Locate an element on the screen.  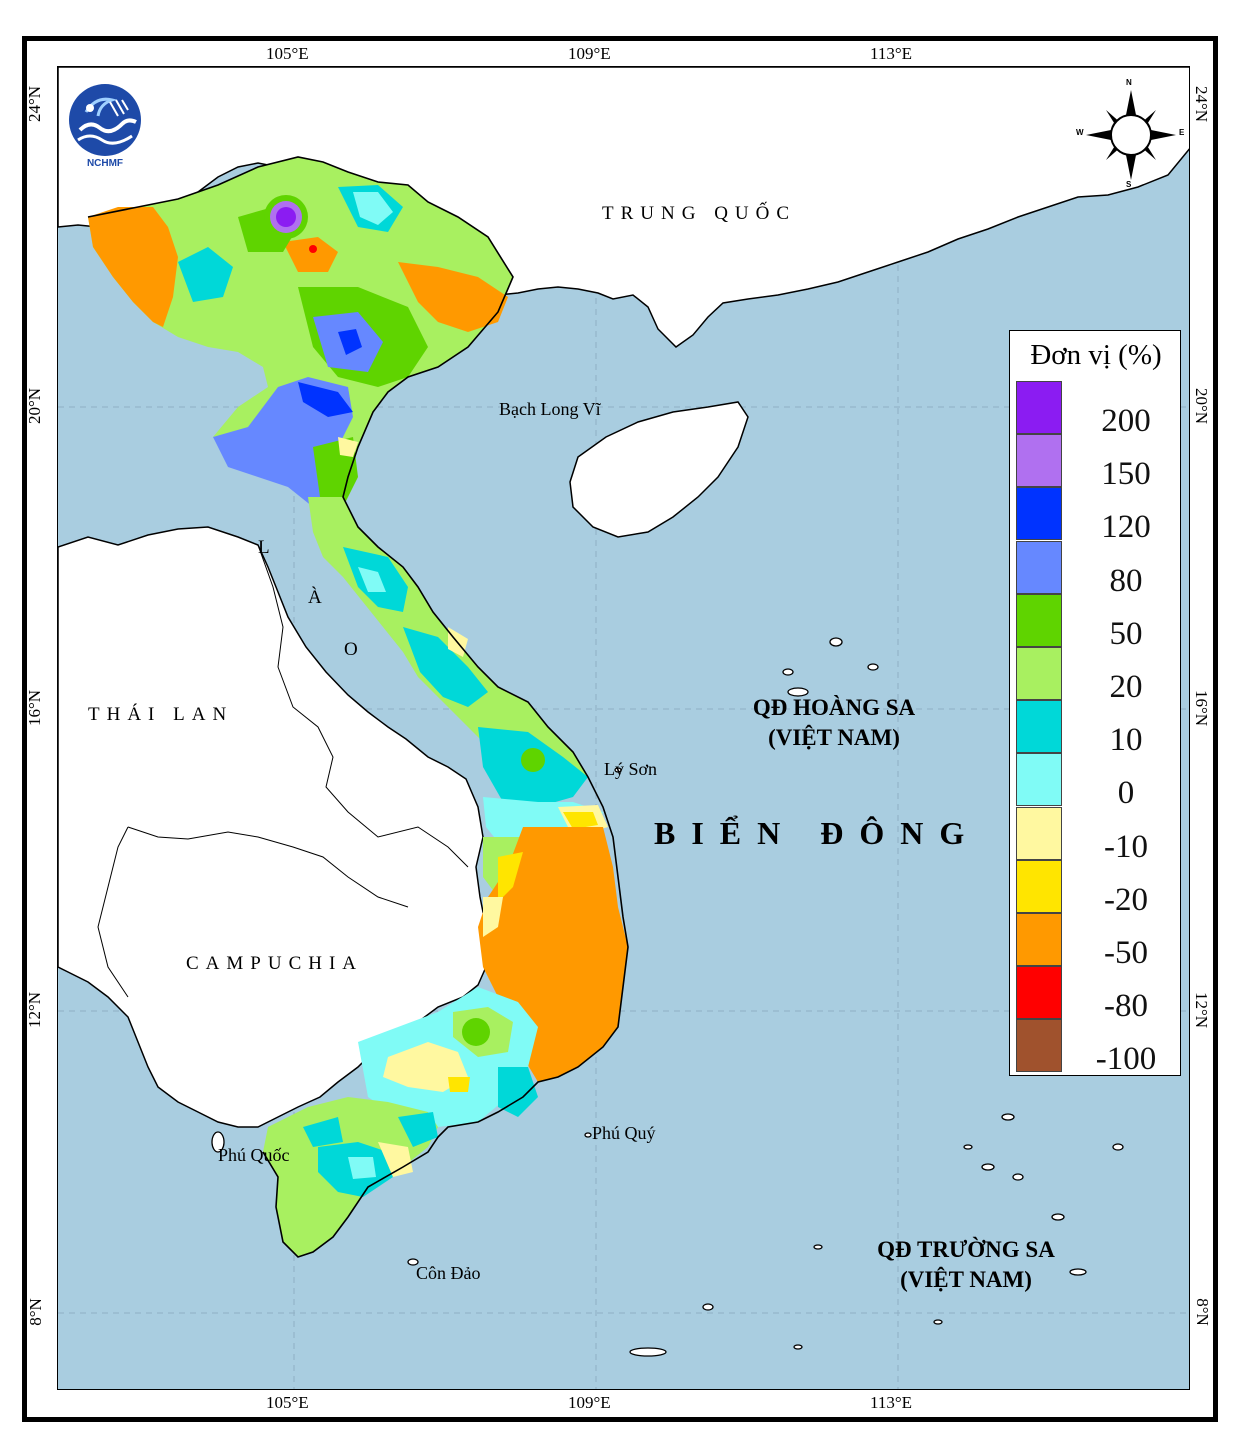
label-lao-a: À is located at coordinates (318, 597).